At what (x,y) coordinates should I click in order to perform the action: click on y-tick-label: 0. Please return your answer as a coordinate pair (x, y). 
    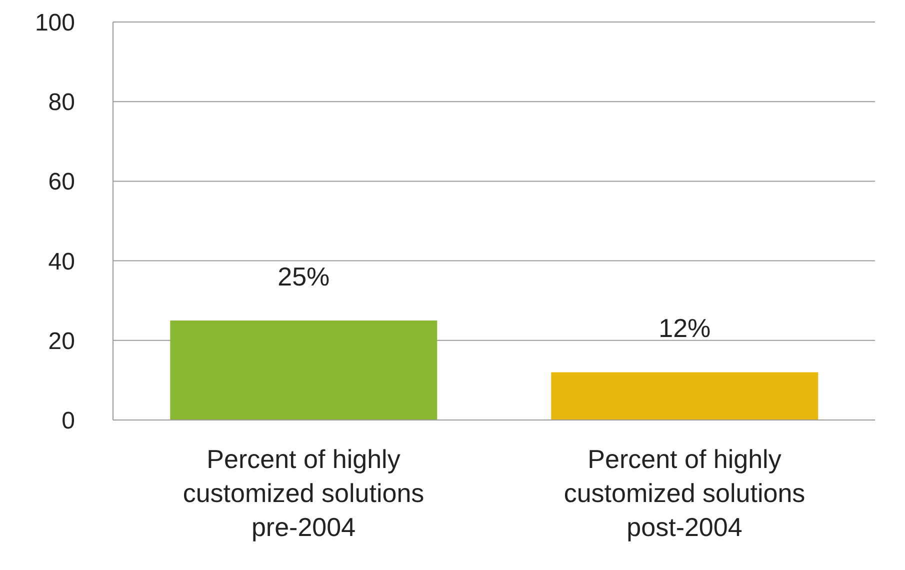
    Looking at the image, I should click on (68, 421).